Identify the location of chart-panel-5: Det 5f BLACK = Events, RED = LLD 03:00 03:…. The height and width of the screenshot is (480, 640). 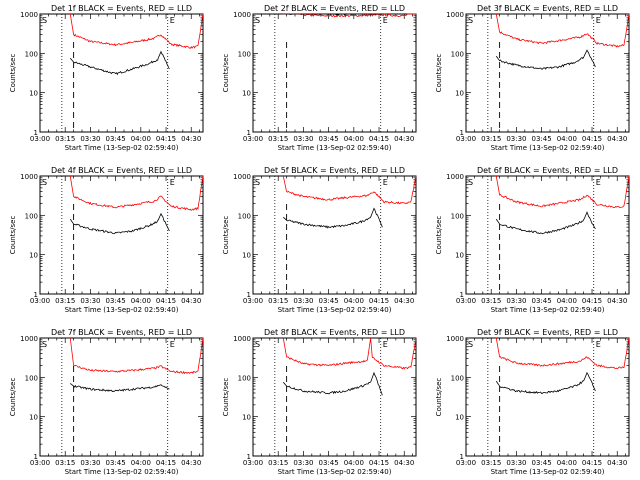
(319, 240).